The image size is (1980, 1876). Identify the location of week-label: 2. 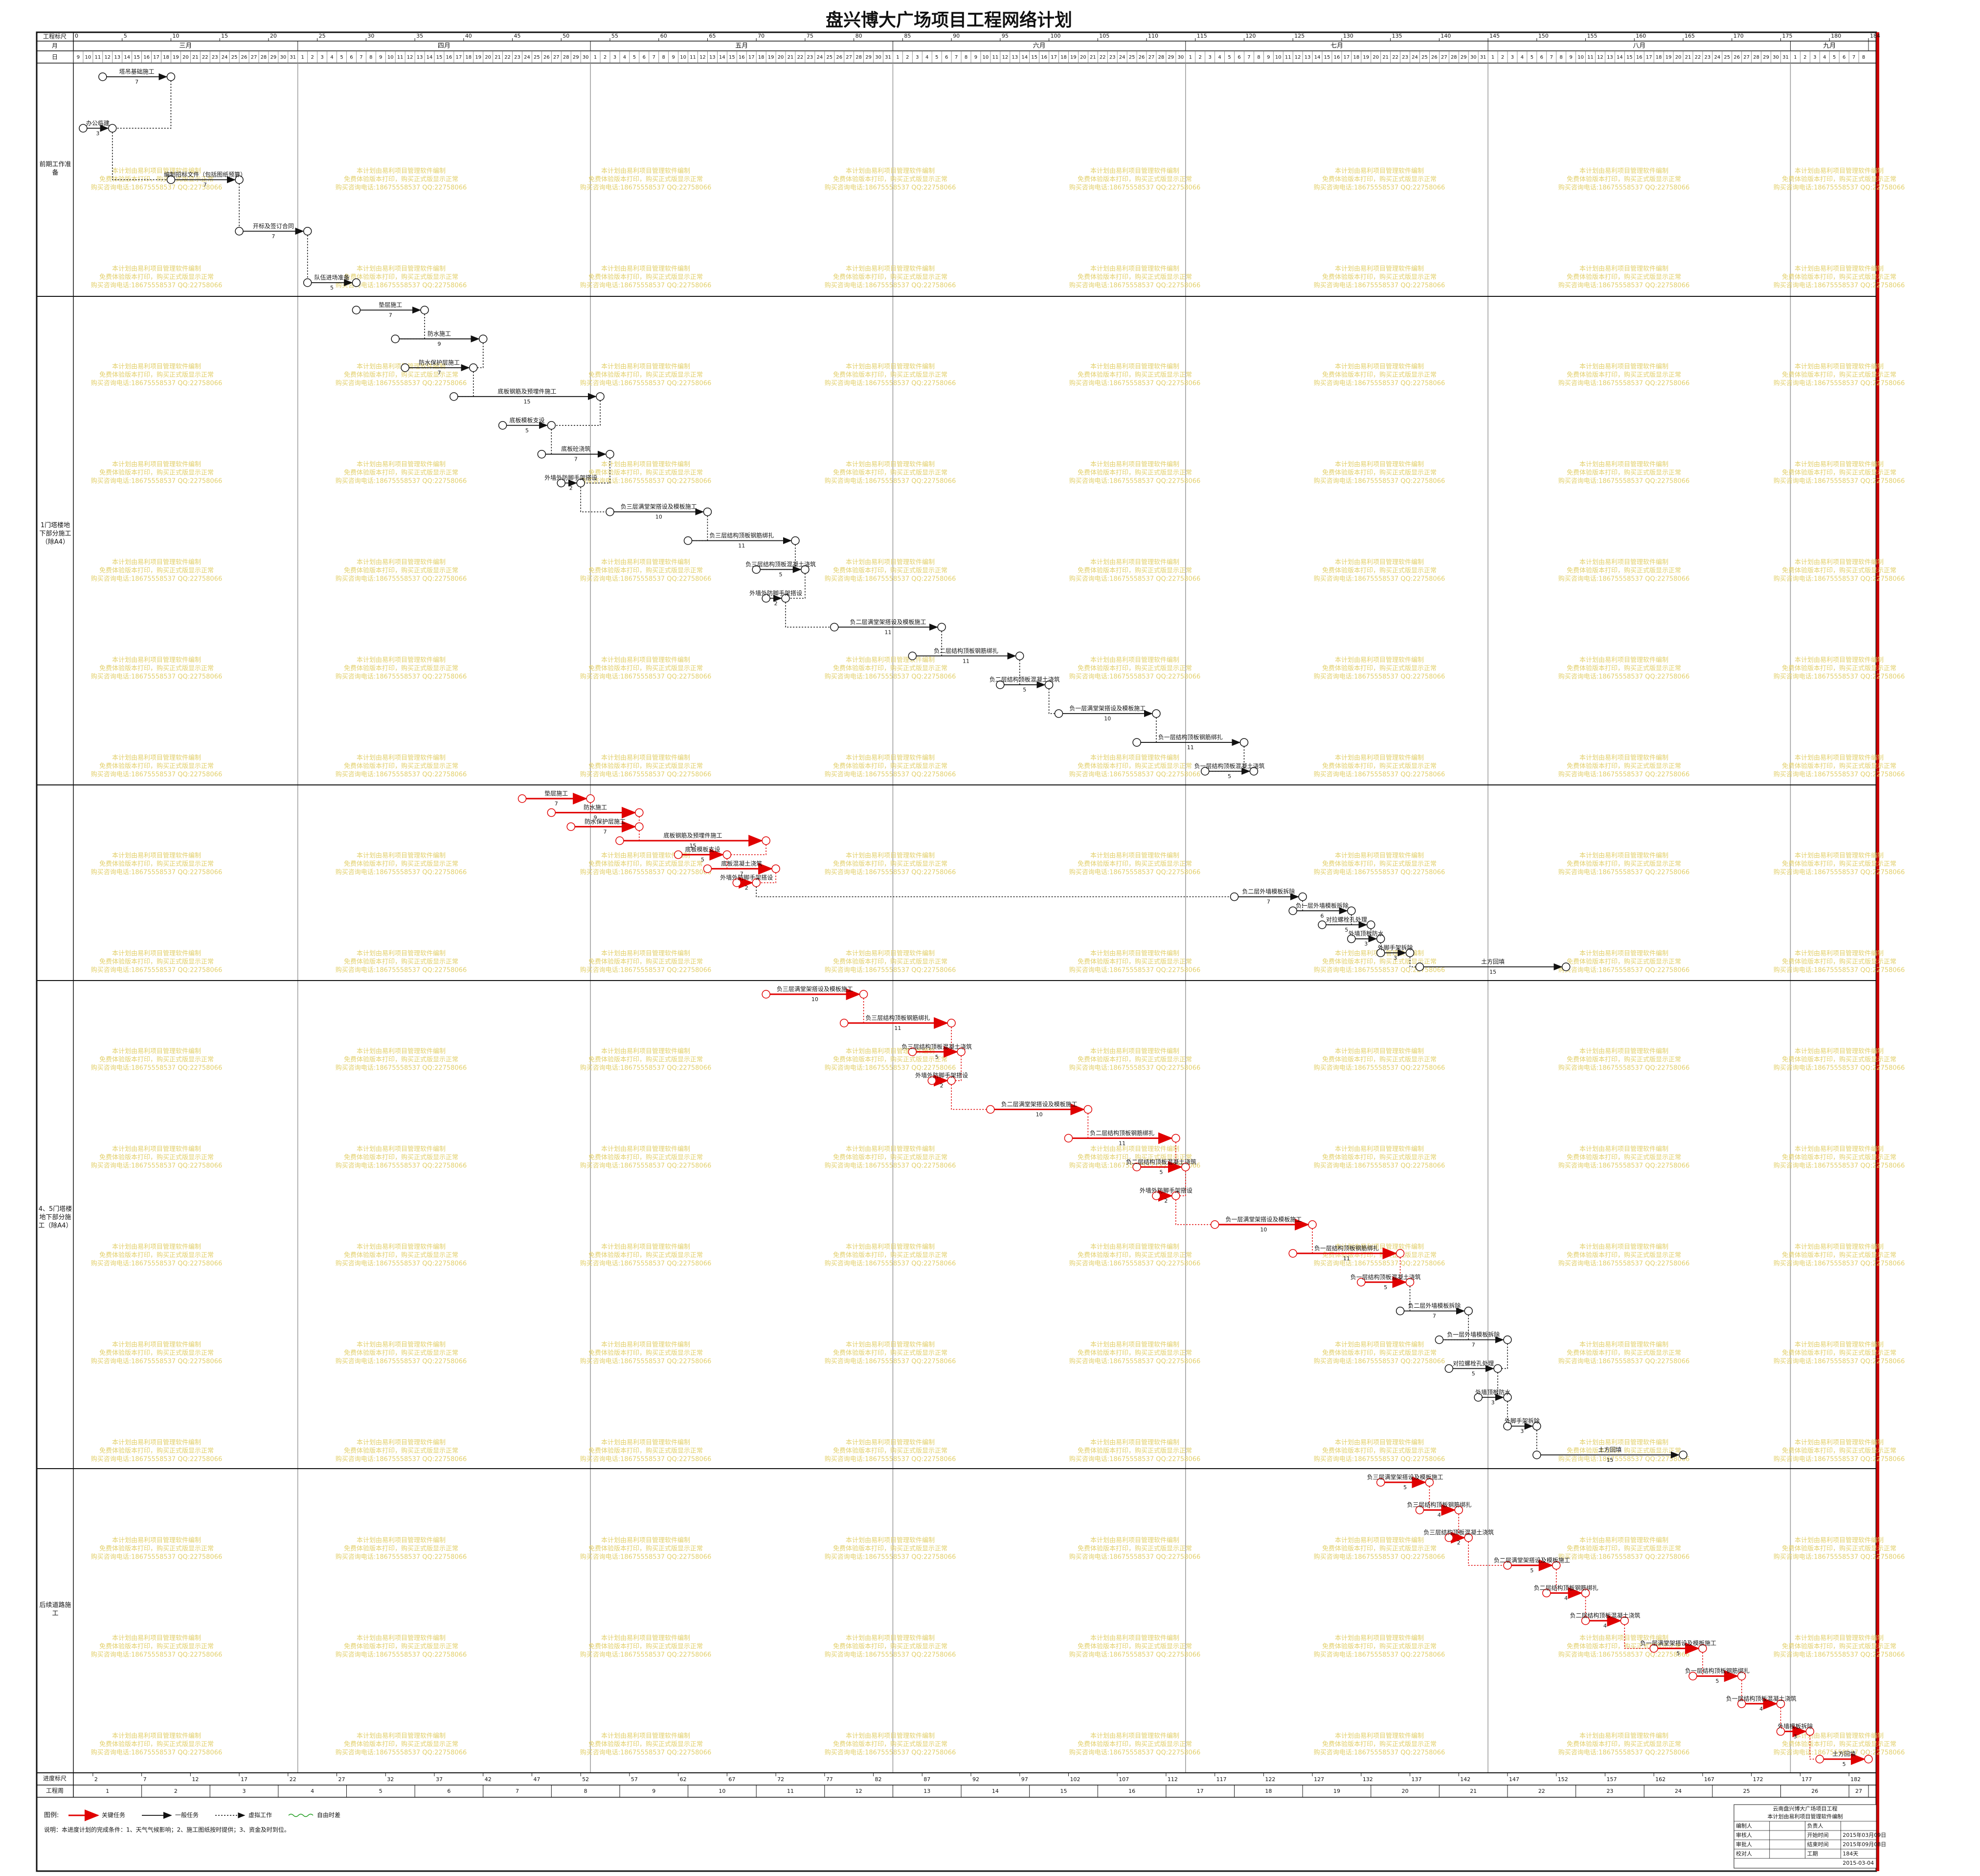
(176, 1791).